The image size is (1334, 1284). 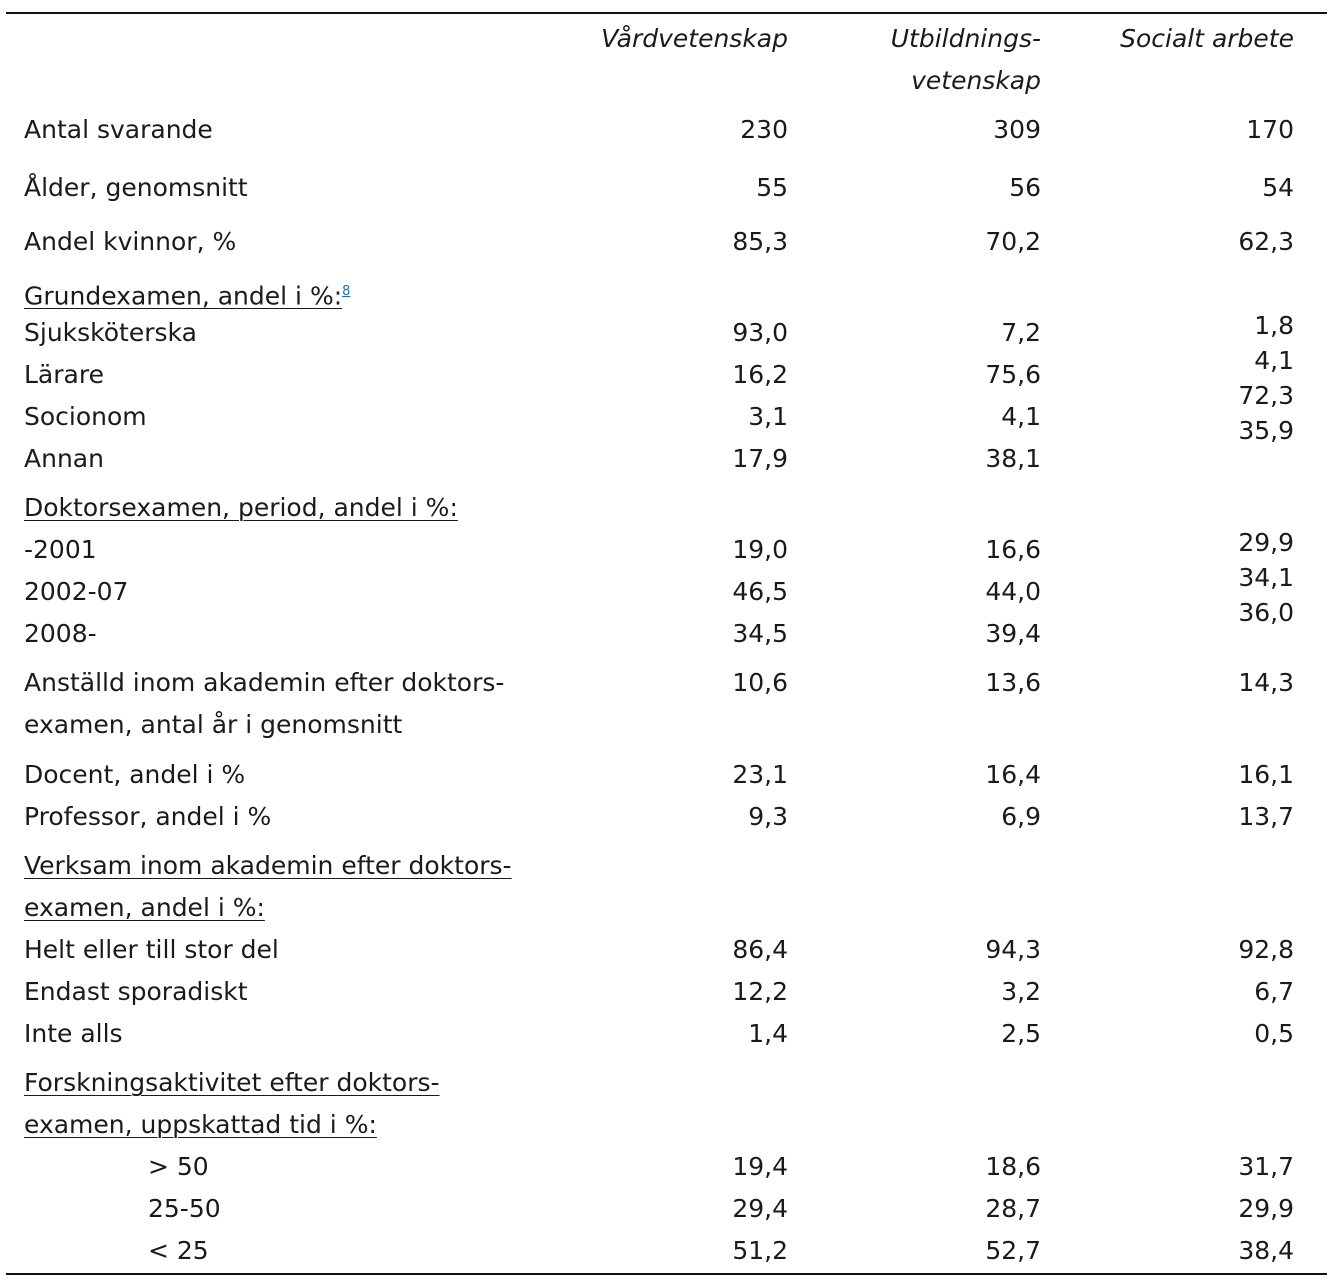 I want to click on section-heading-forskning-line1: Forskningsaktivitet efter doktors-, so click(x=232, y=1082).